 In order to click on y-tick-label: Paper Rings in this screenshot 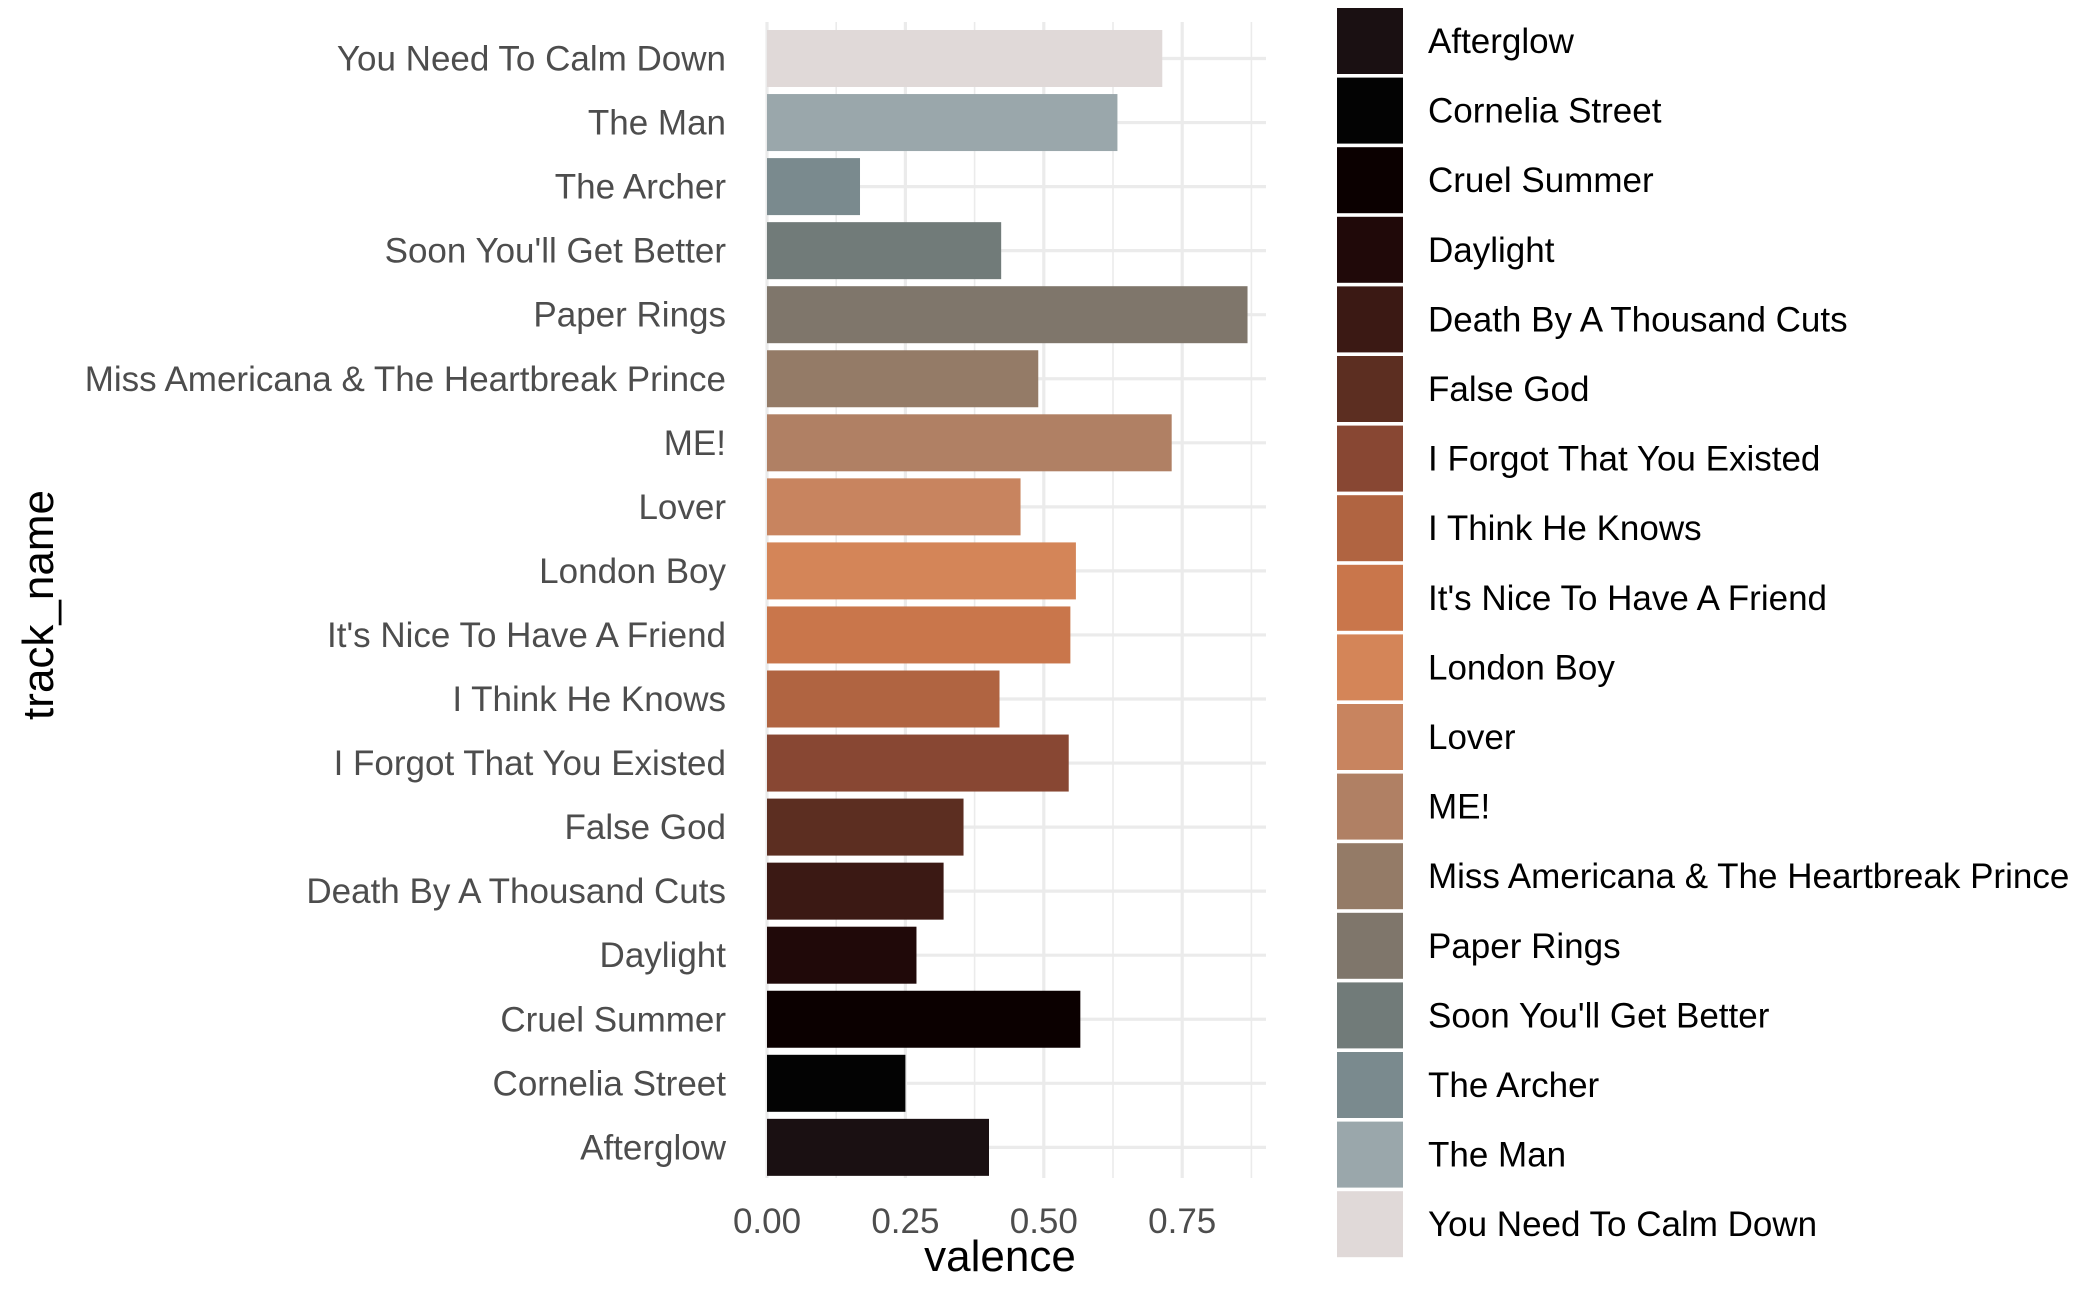, I will do `click(629, 315)`.